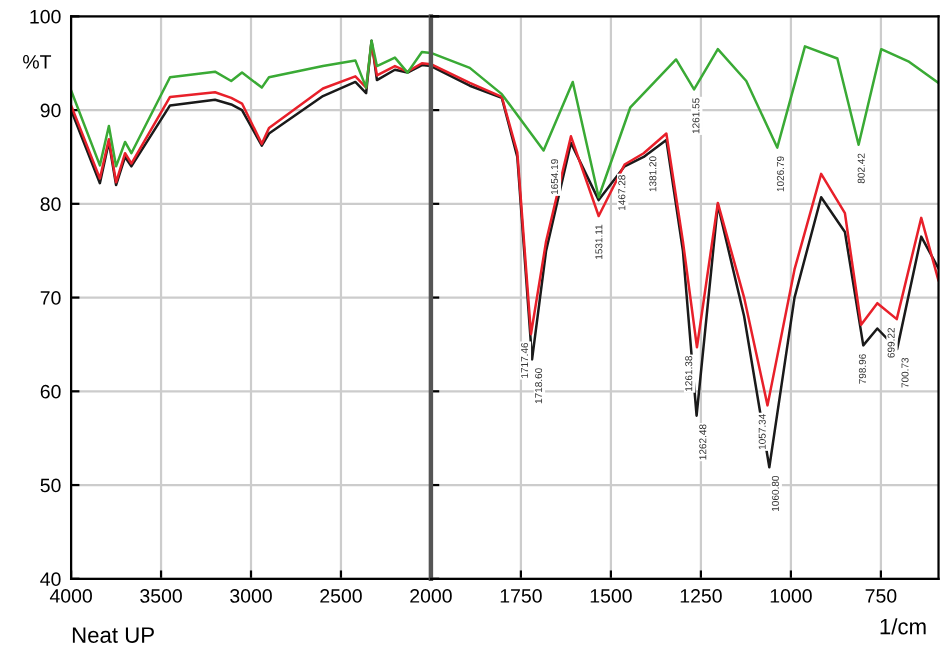 This screenshot has width=948, height=654. What do you see at coordinates (521, 596) in the screenshot?
I see `x-tick-label: 1750` at bounding box center [521, 596].